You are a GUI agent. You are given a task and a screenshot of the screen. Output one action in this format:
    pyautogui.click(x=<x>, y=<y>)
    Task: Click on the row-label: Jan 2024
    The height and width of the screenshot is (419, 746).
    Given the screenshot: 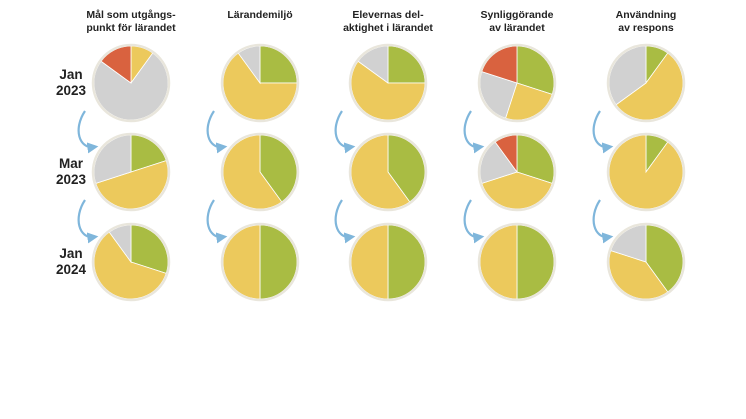 What is the action you would take?
    pyautogui.click(x=71, y=261)
    